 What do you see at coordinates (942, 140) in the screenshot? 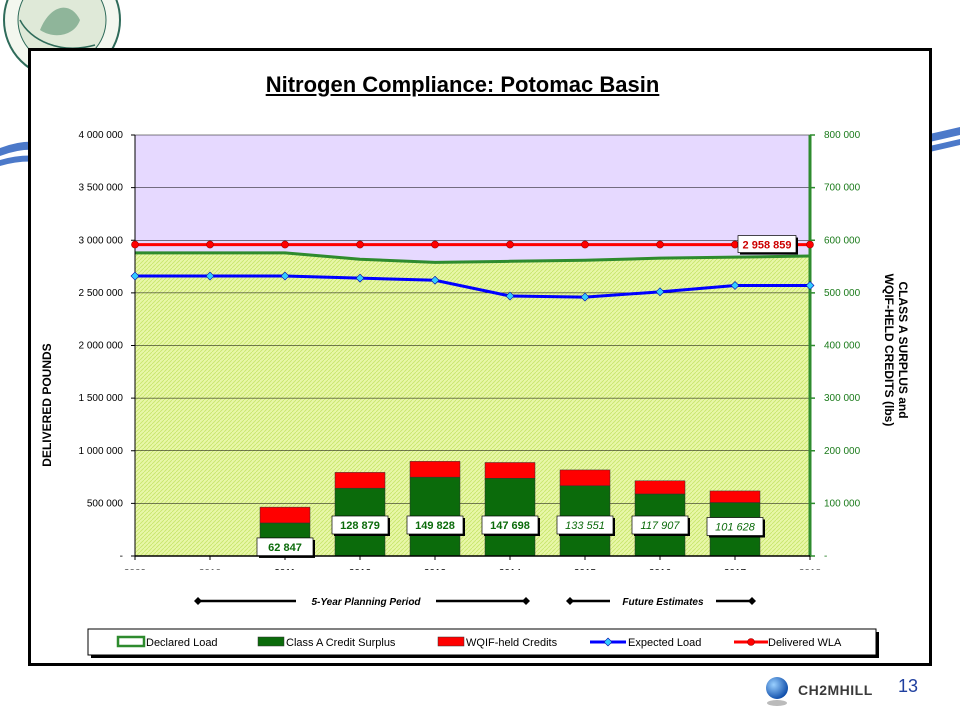
I see `right-swoosh-decoration` at bounding box center [942, 140].